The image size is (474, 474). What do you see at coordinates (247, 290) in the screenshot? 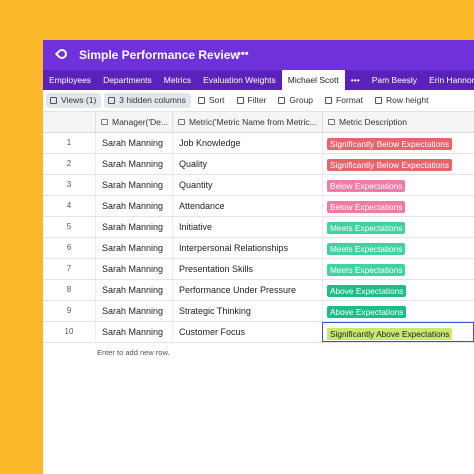
I see `metric-cell: Performance Under Pressure` at bounding box center [247, 290].